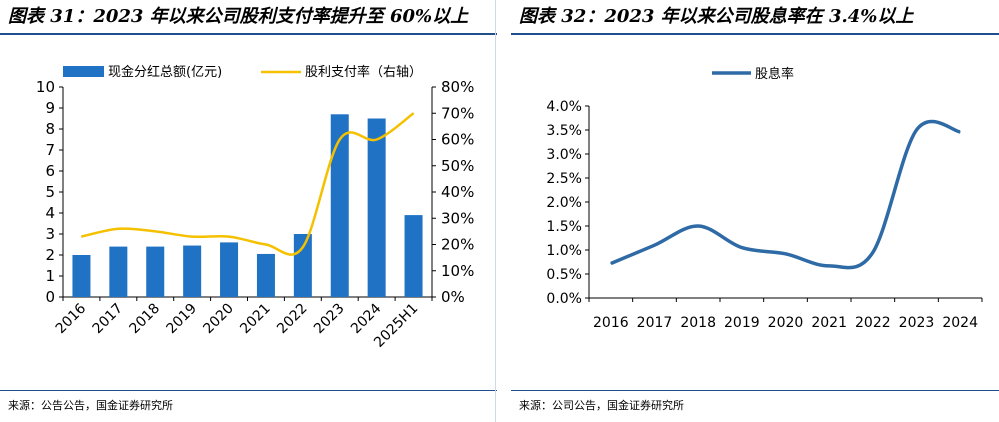  Describe the element at coordinates (50, 108) in the screenshot. I see `left-y-tick-label: 9` at that location.